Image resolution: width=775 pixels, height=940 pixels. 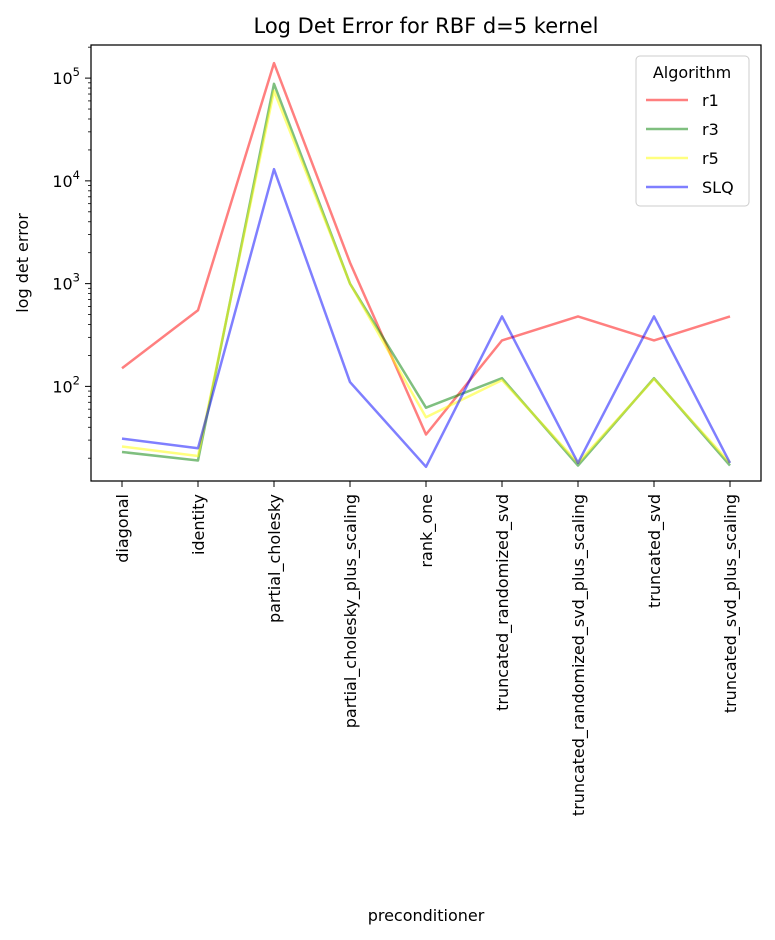 I want to click on y-tick-label: 10⁵, so click(x=66, y=76).